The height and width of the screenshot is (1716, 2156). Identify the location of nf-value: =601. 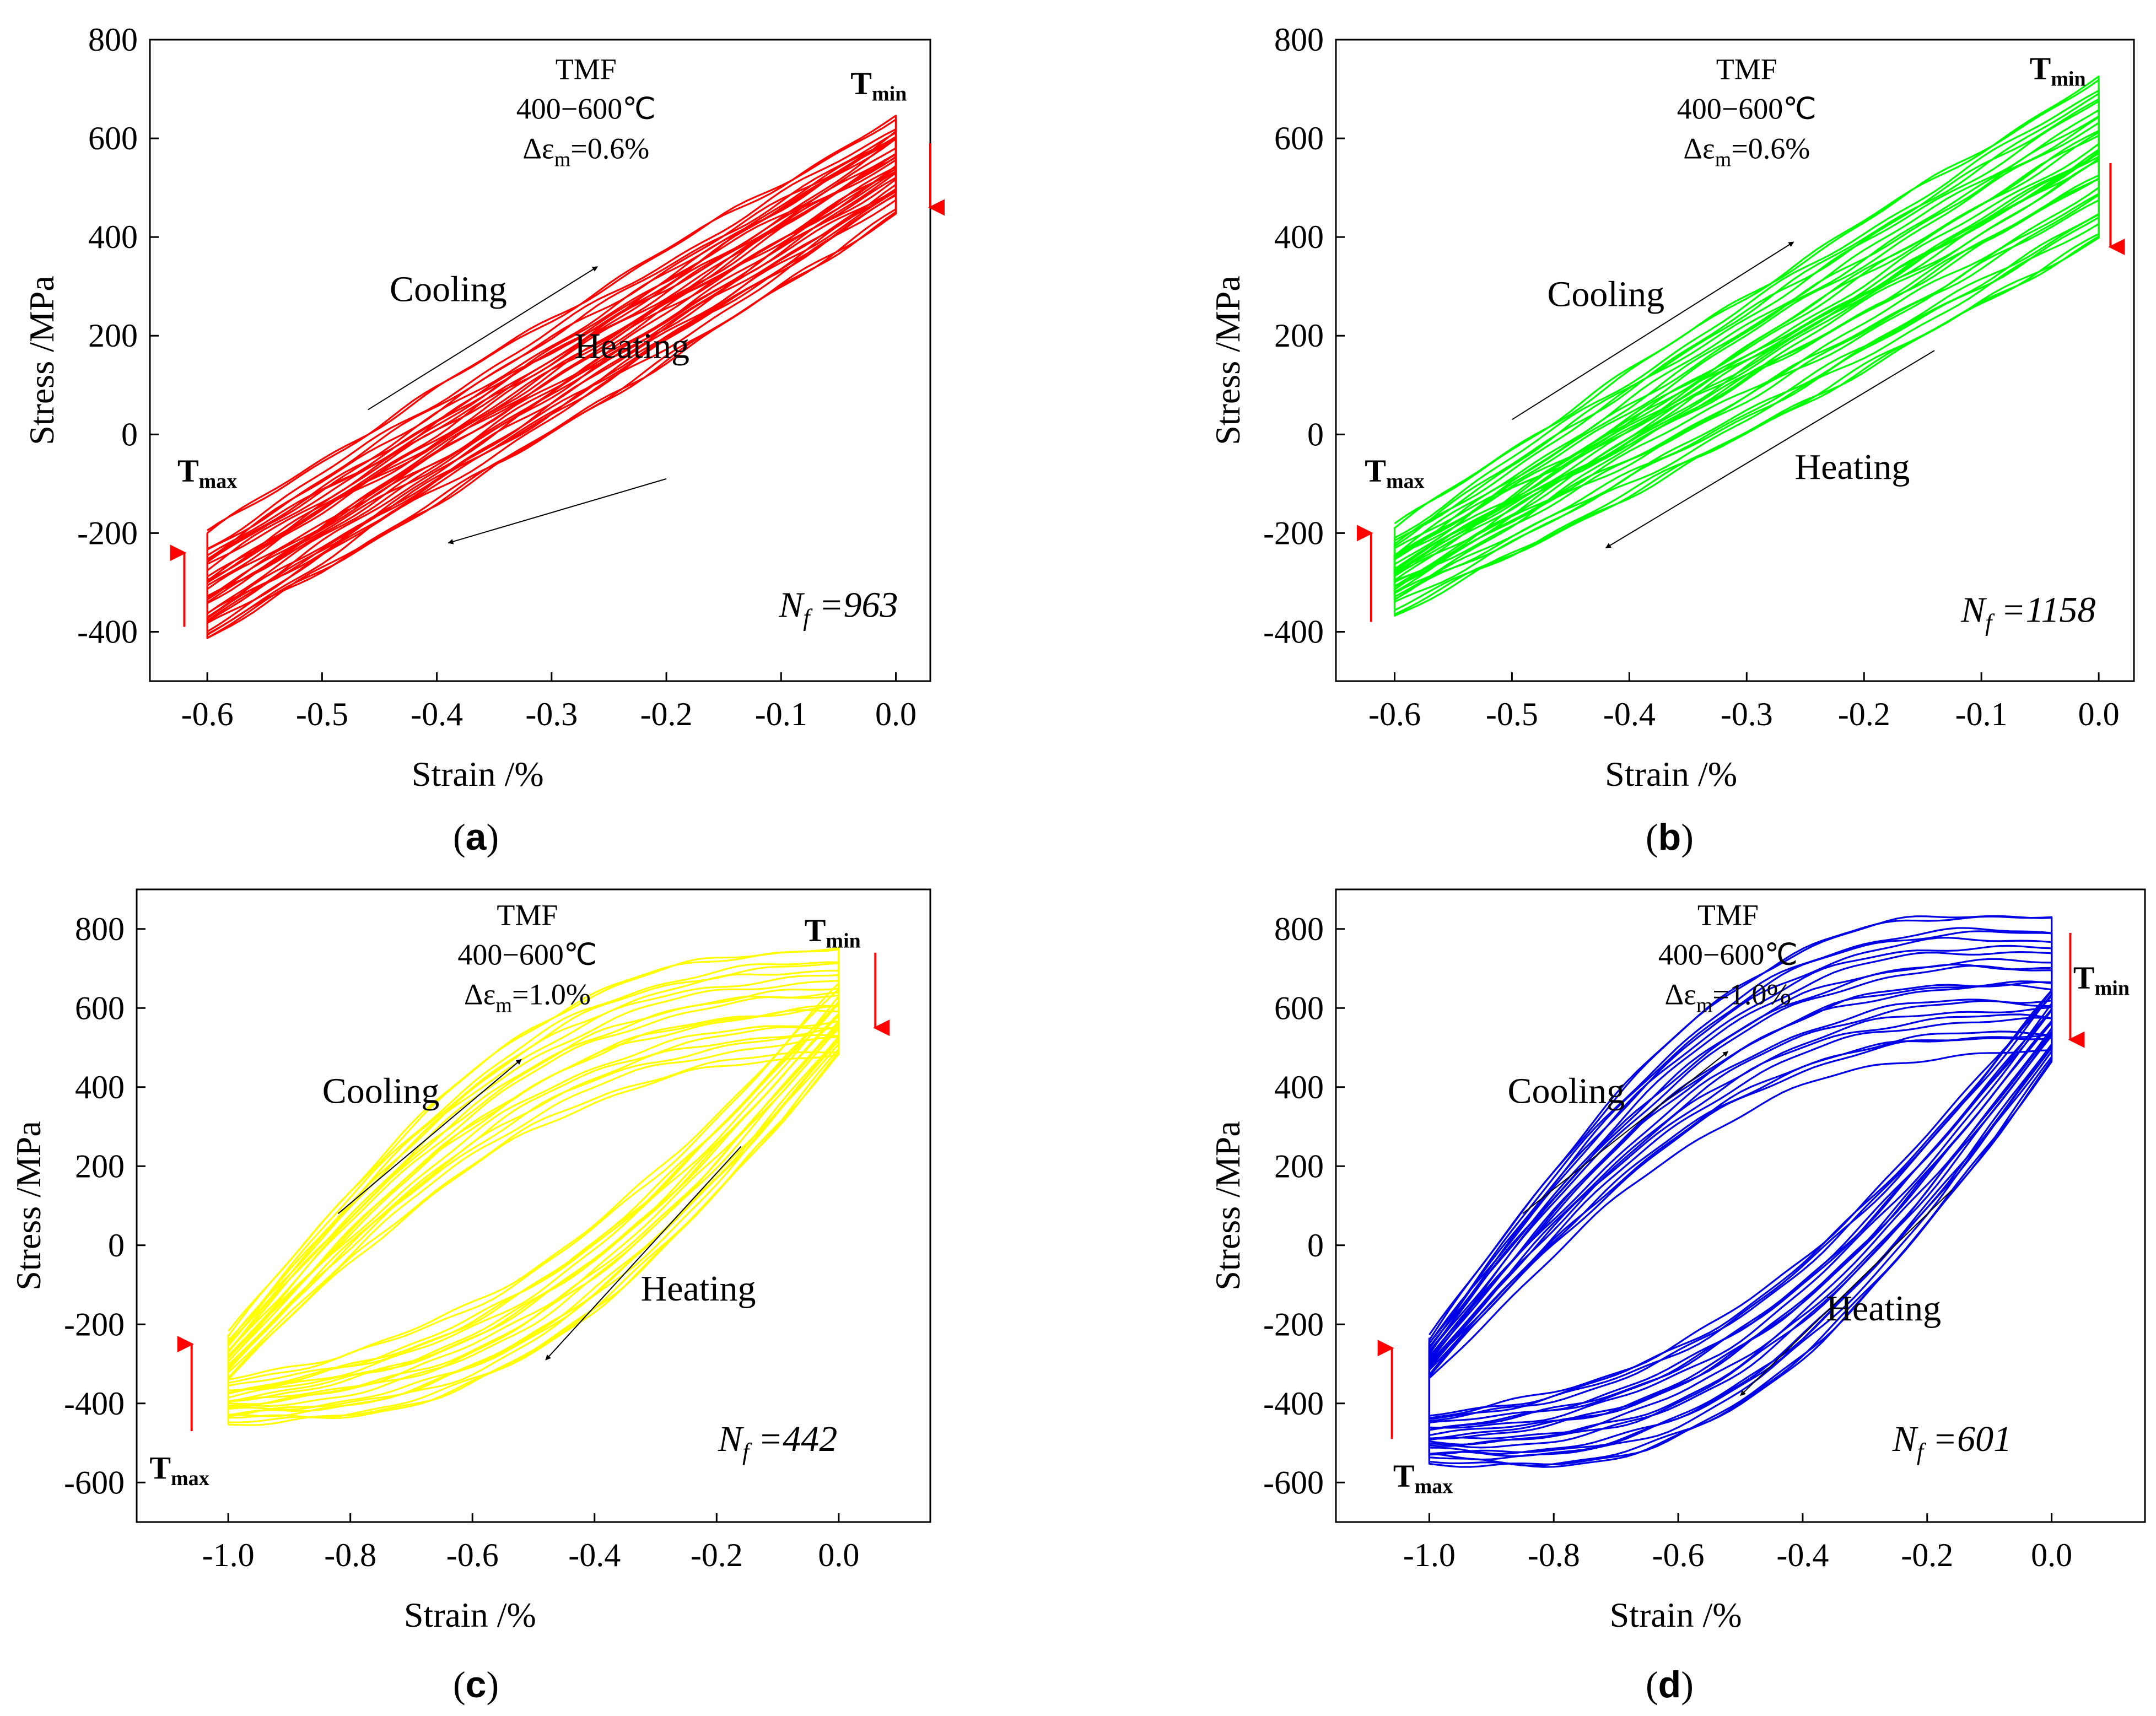
(1967, 1439).